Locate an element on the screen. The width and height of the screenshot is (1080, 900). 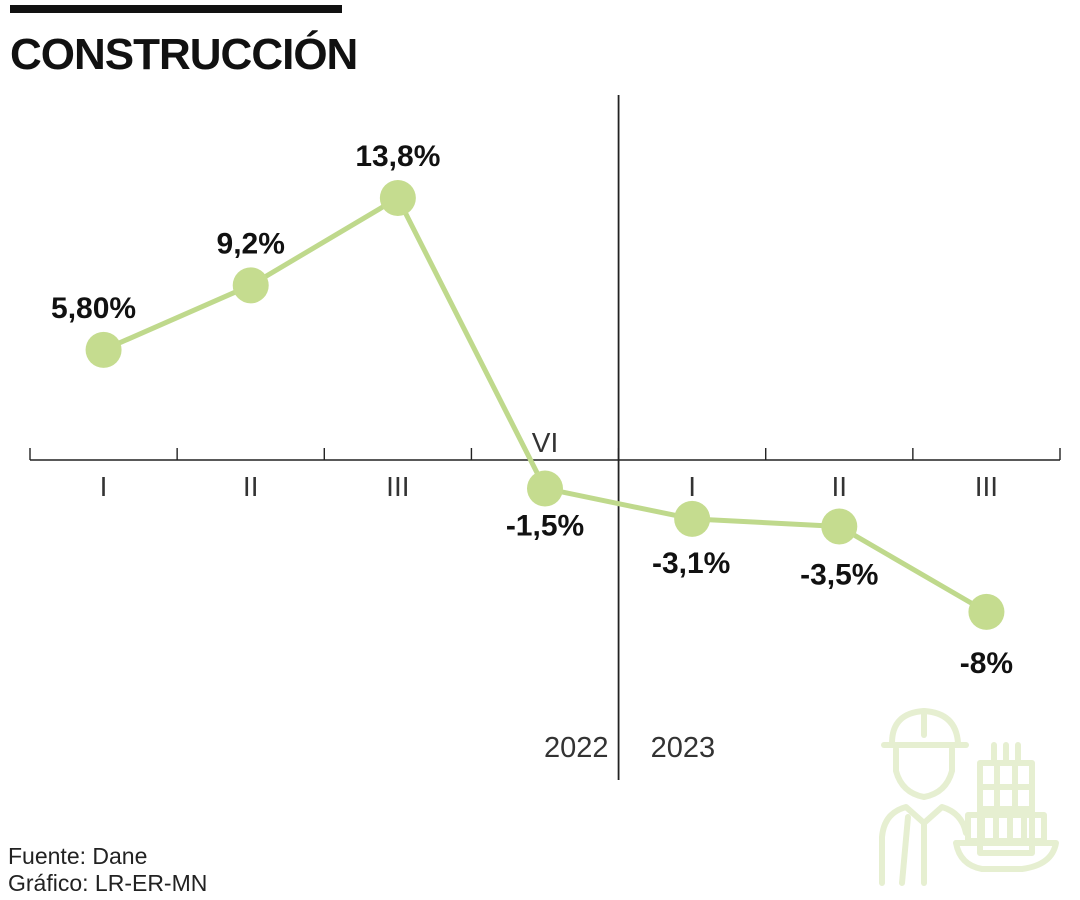
data-label: -1,5% is located at coordinates (545, 525).